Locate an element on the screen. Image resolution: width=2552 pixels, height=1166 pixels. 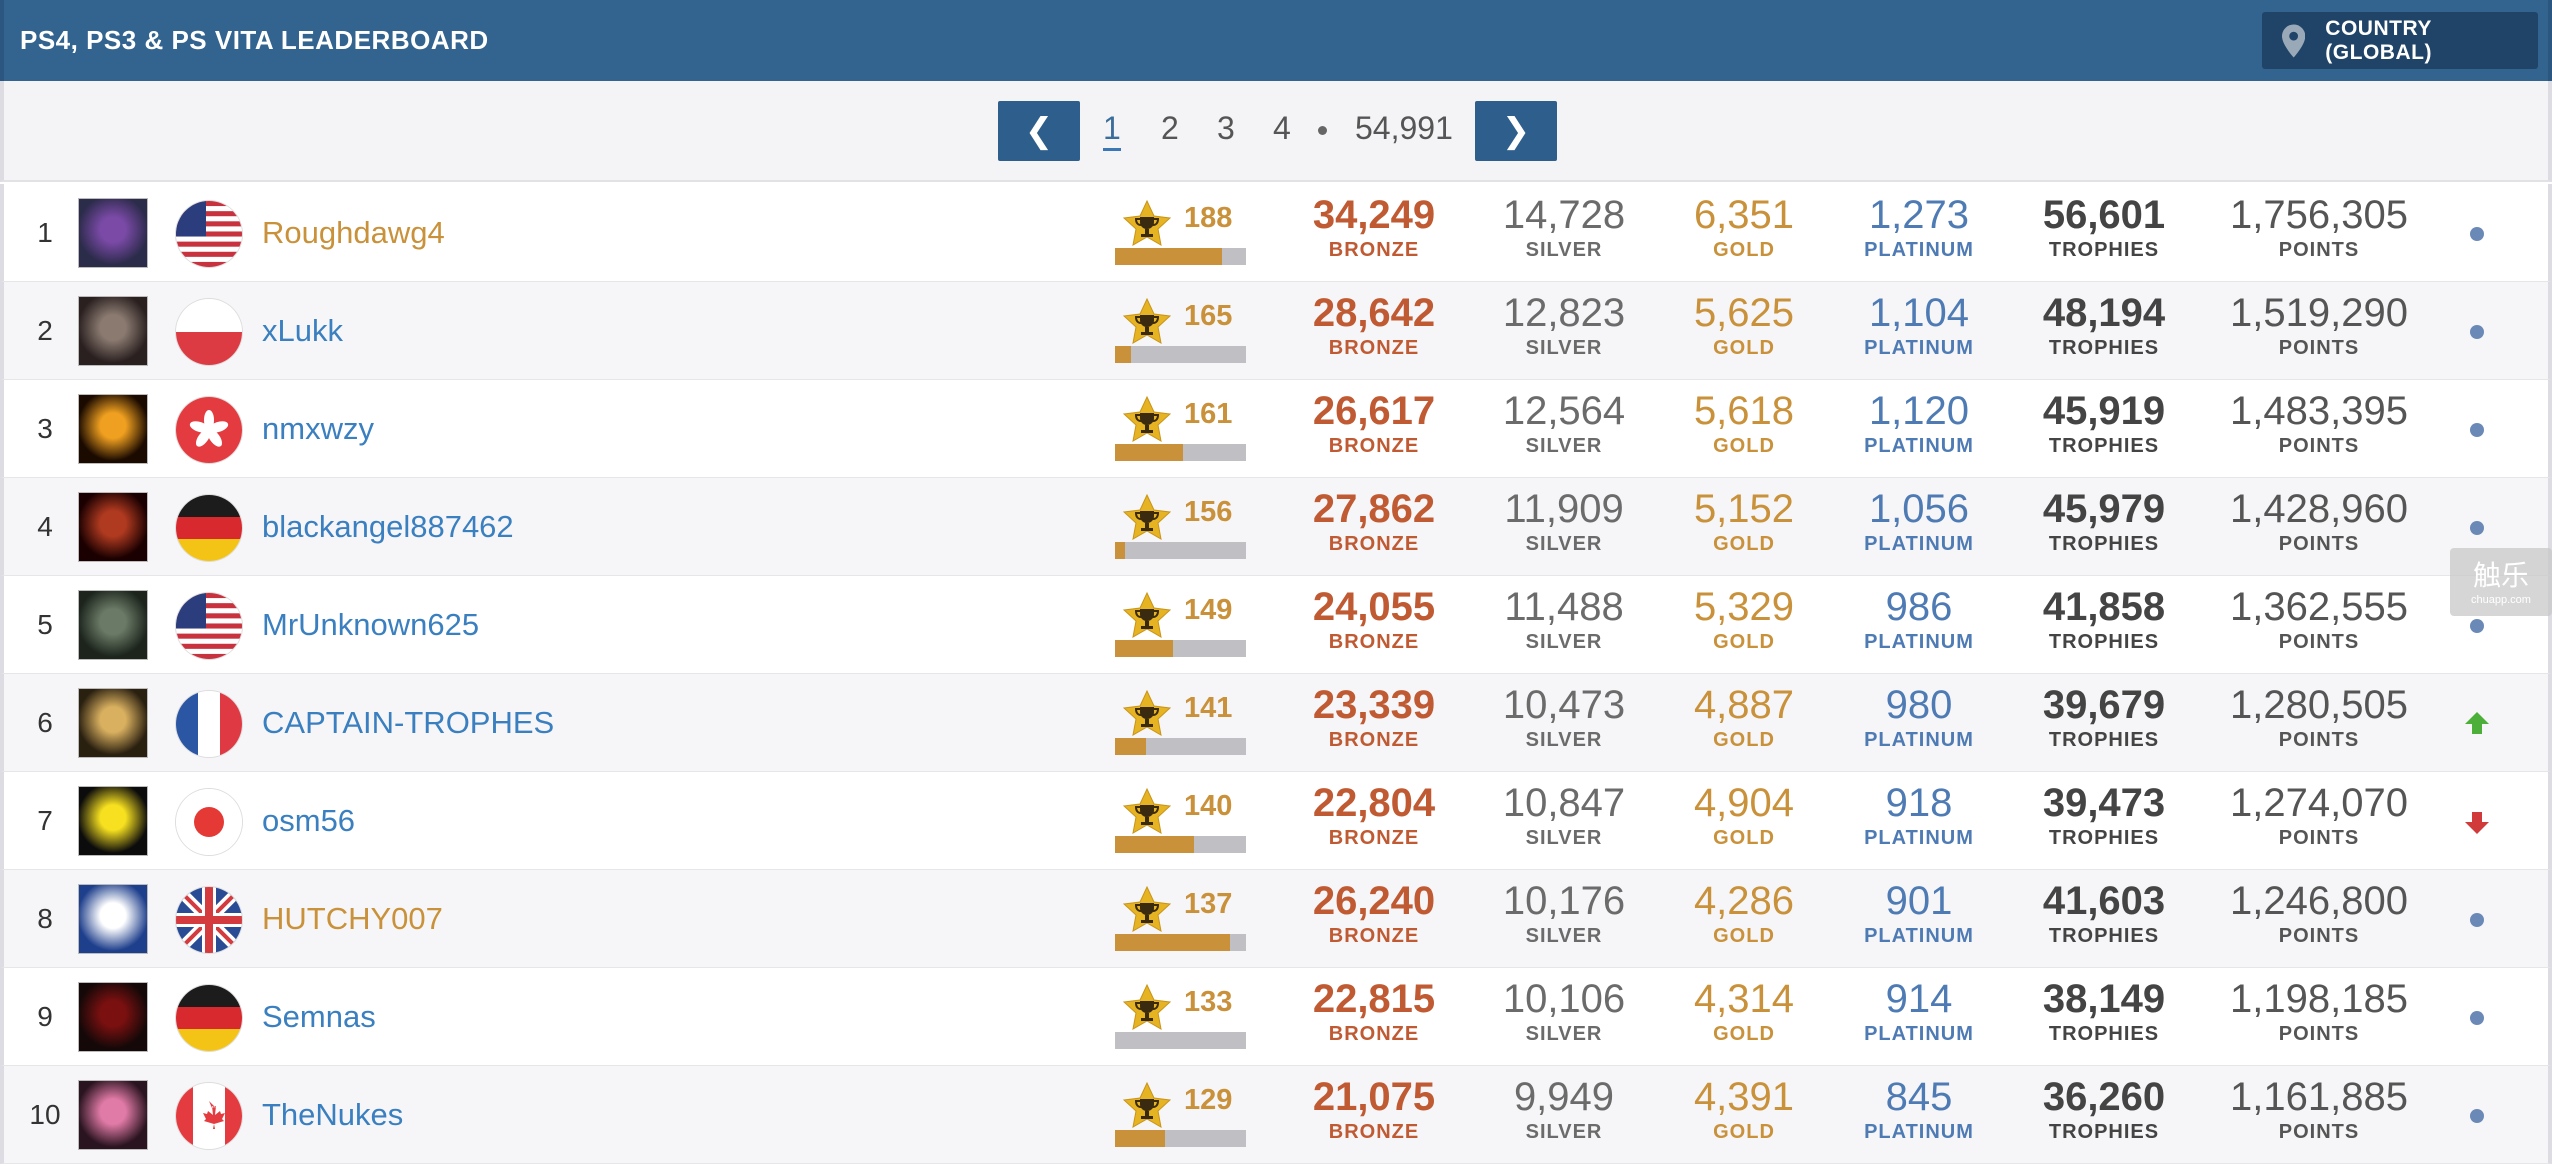
page-link-4: 4 is located at coordinates (1282, 128).